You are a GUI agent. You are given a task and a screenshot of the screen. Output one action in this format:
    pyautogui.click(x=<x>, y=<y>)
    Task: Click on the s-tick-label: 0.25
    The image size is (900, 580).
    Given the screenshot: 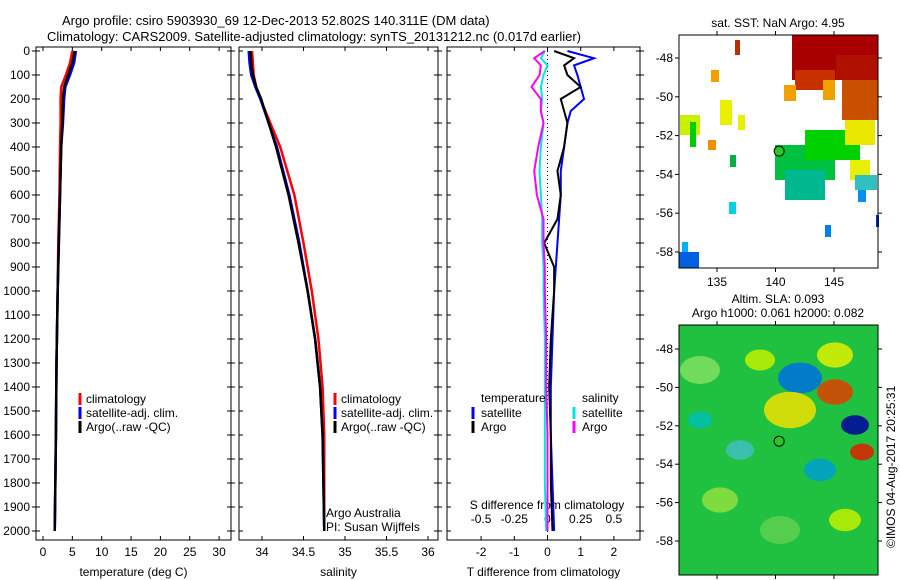 What is the action you would take?
    pyautogui.click(x=581, y=519)
    